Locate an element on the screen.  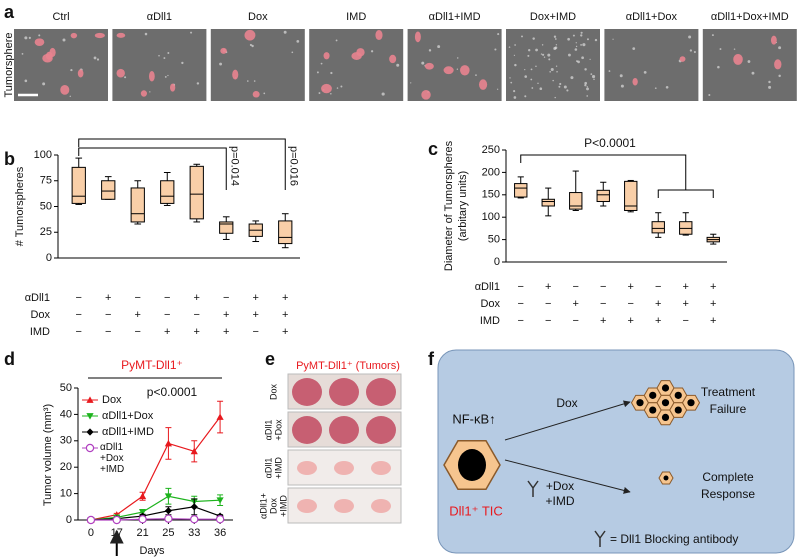
y-tick-label: 100 is located at coordinates (43, 155).